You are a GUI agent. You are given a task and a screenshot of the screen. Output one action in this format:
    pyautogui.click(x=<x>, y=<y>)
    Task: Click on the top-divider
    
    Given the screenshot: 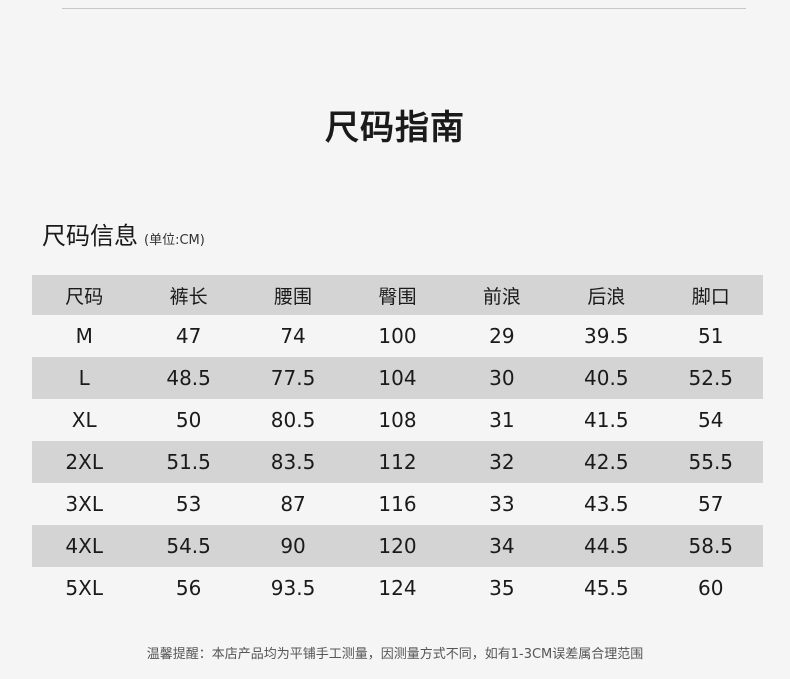 What is the action you would take?
    pyautogui.click(x=404, y=8)
    